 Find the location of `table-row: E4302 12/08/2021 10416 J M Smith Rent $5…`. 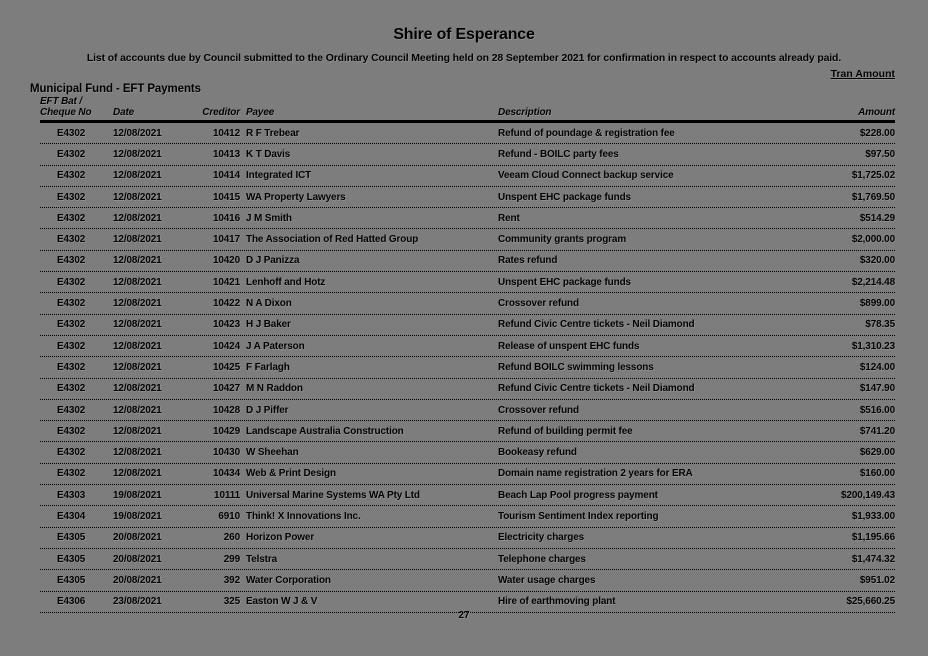

table-row: E4302 12/08/2021 10416 J M Smith Rent $5… is located at coordinates (467, 219).